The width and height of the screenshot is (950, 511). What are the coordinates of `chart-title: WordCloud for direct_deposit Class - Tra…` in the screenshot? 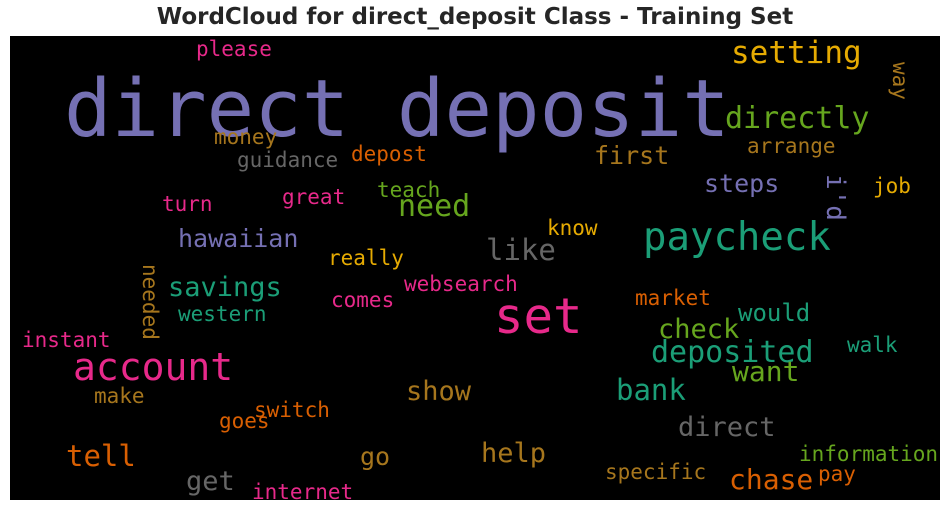 It's located at (475, 17).